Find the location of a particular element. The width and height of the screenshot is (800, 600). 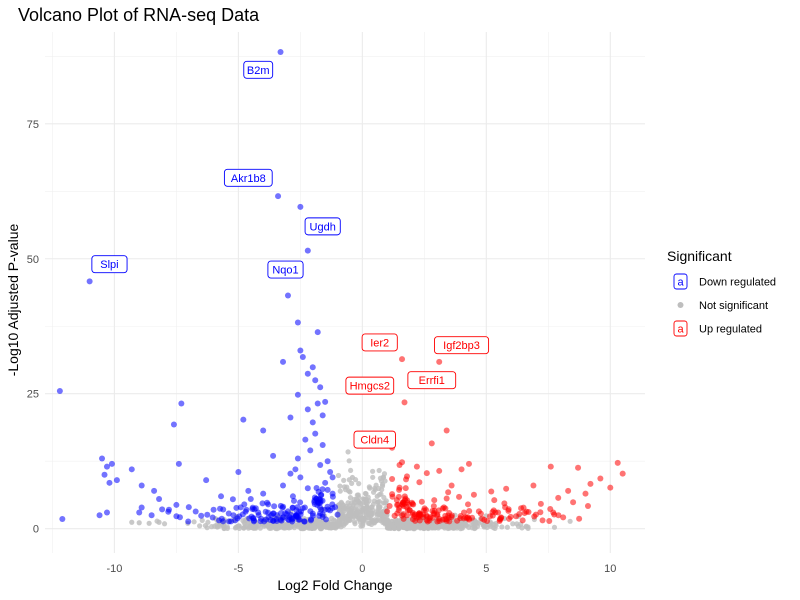

gene-label-ugdh: Ugdh is located at coordinates (322, 226).